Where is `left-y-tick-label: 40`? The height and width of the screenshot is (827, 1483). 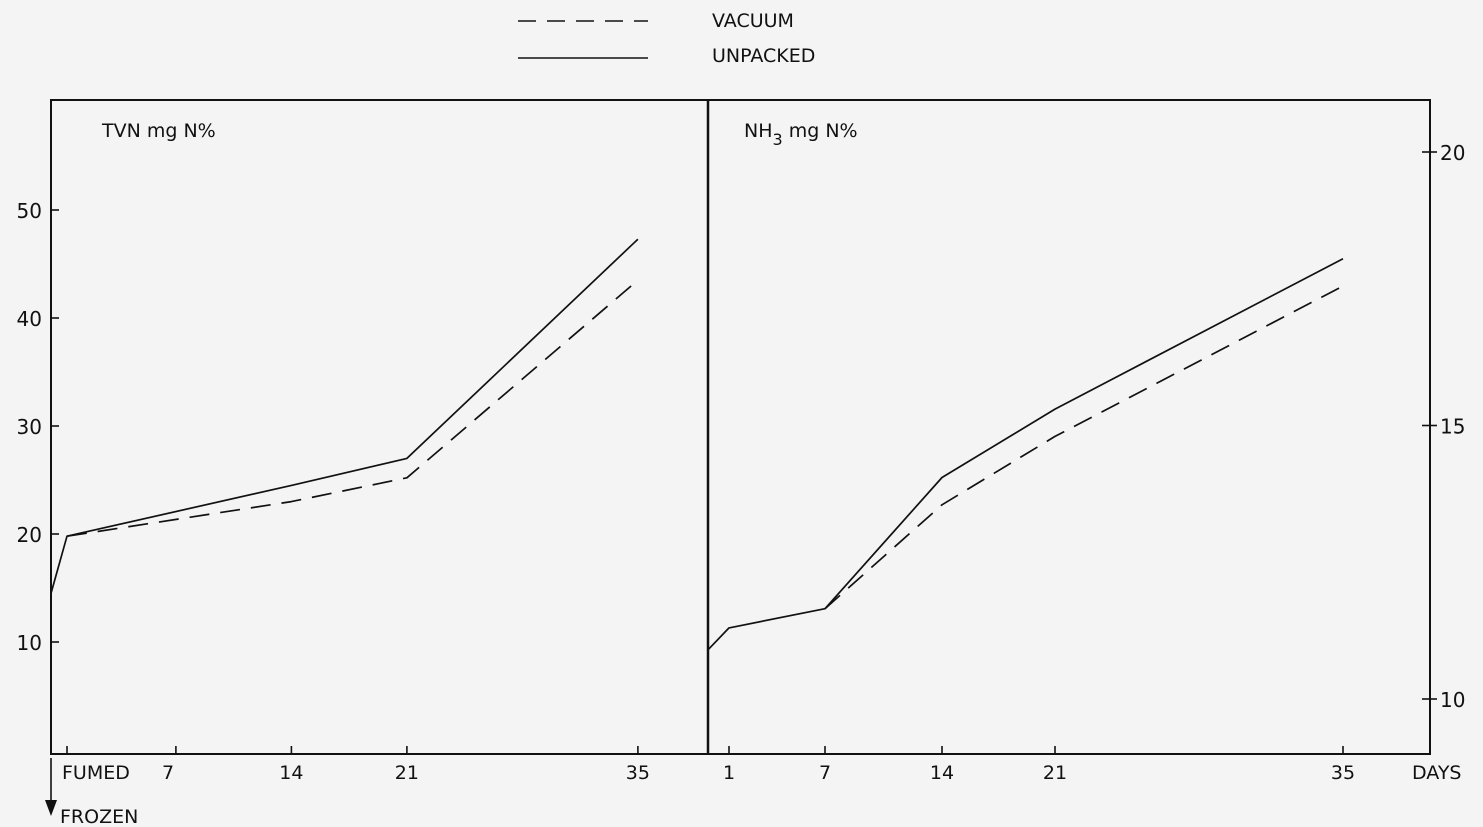
left-y-tick-label: 40 is located at coordinates (29, 319).